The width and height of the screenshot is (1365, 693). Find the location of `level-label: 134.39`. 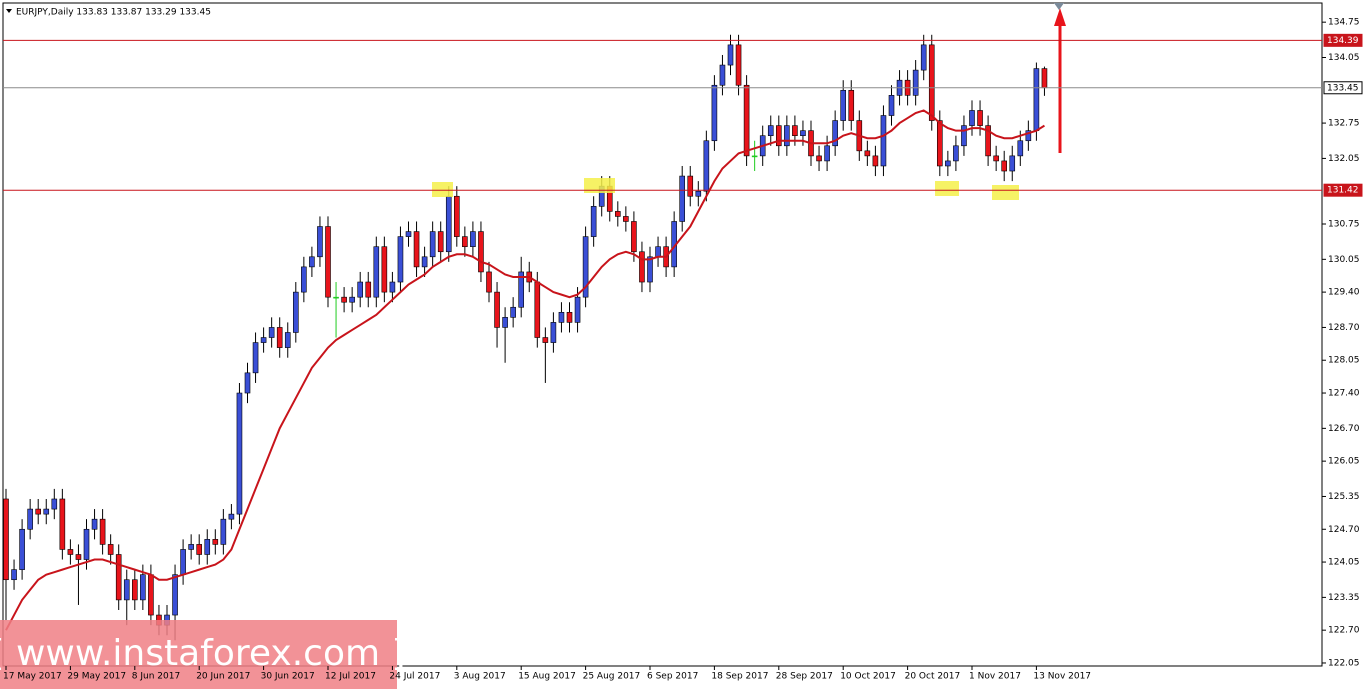

level-label: 134.39 is located at coordinates (1343, 41).